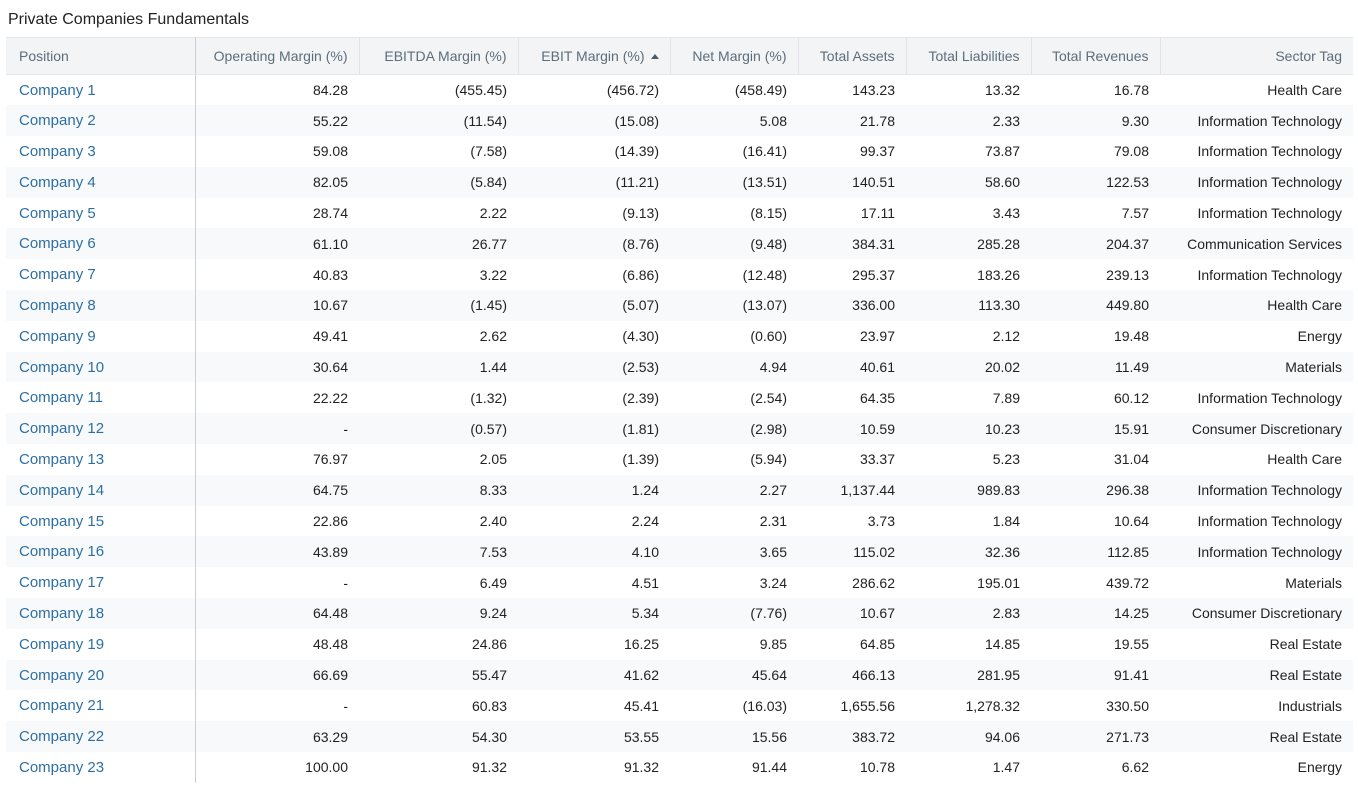  Describe the element at coordinates (101, 182) in the screenshot. I see `company-link: Company 4` at that location.